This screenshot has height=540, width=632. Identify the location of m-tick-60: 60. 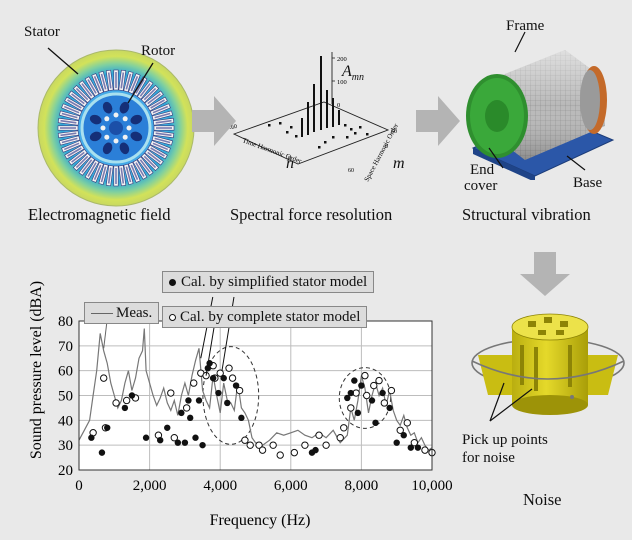
(394, 132).